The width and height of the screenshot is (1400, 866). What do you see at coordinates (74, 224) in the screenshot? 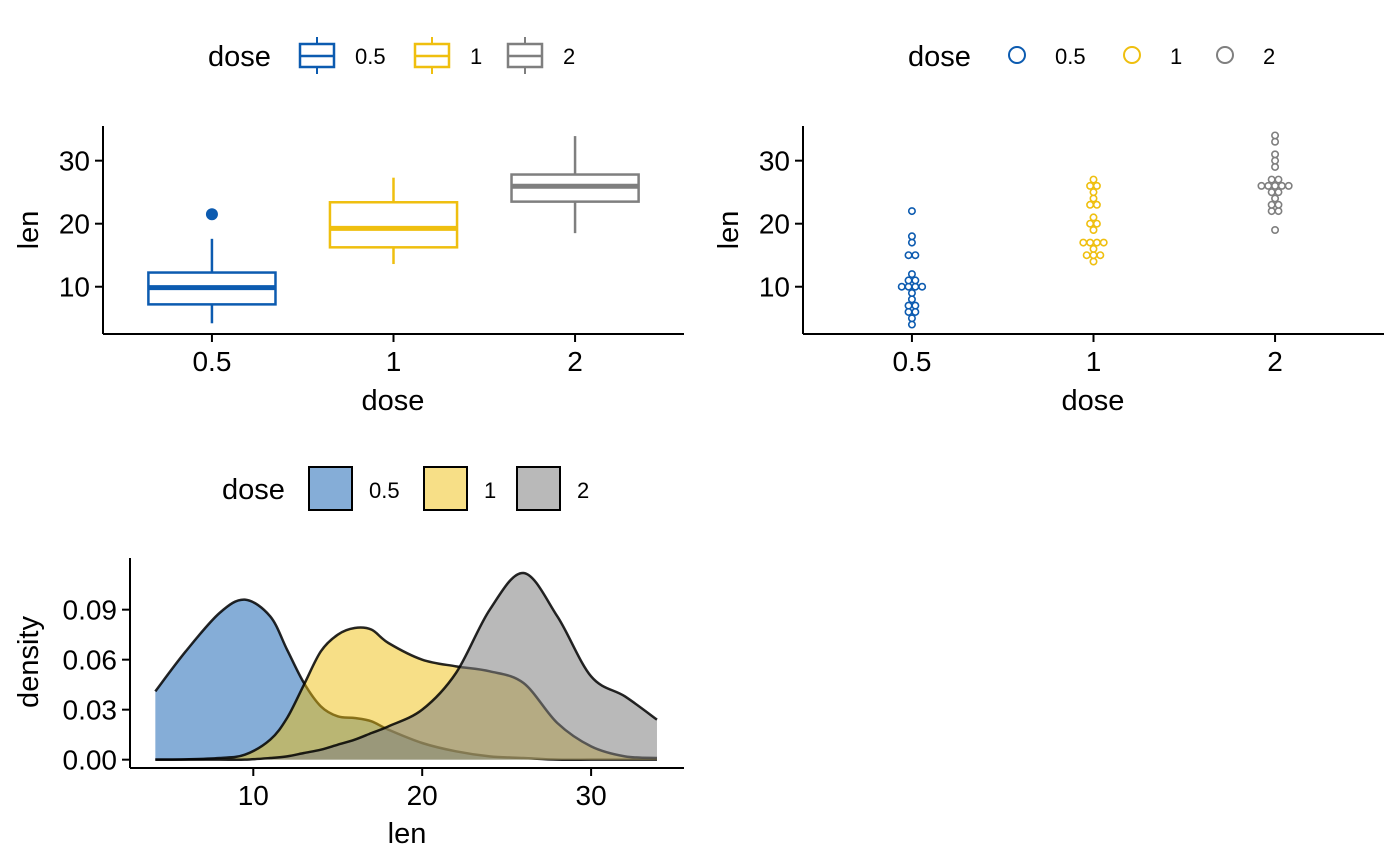
I see `y-tick-label: 20` at bounding box center [74, 224].